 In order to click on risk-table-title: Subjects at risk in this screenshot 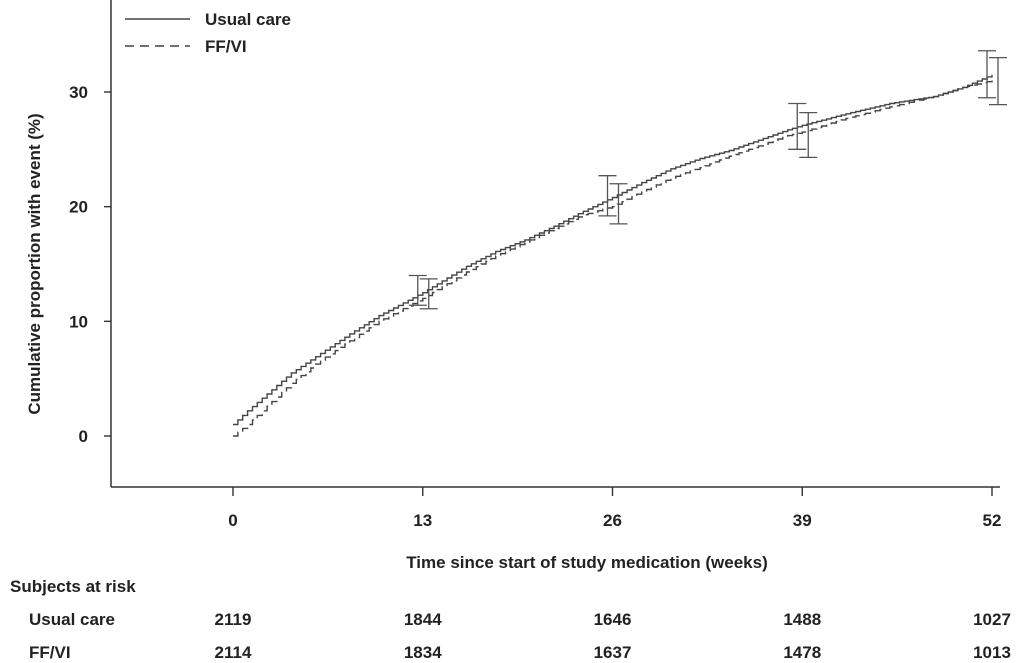, I will do `click(73, 586)`.